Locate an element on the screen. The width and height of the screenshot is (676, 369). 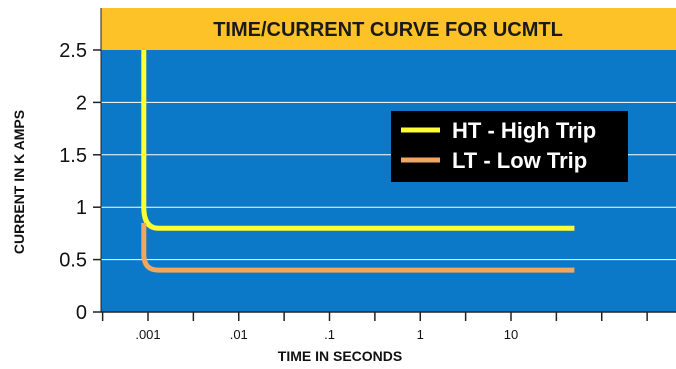
x-tick-label-0: .001 is located at coordinates (147, 334).